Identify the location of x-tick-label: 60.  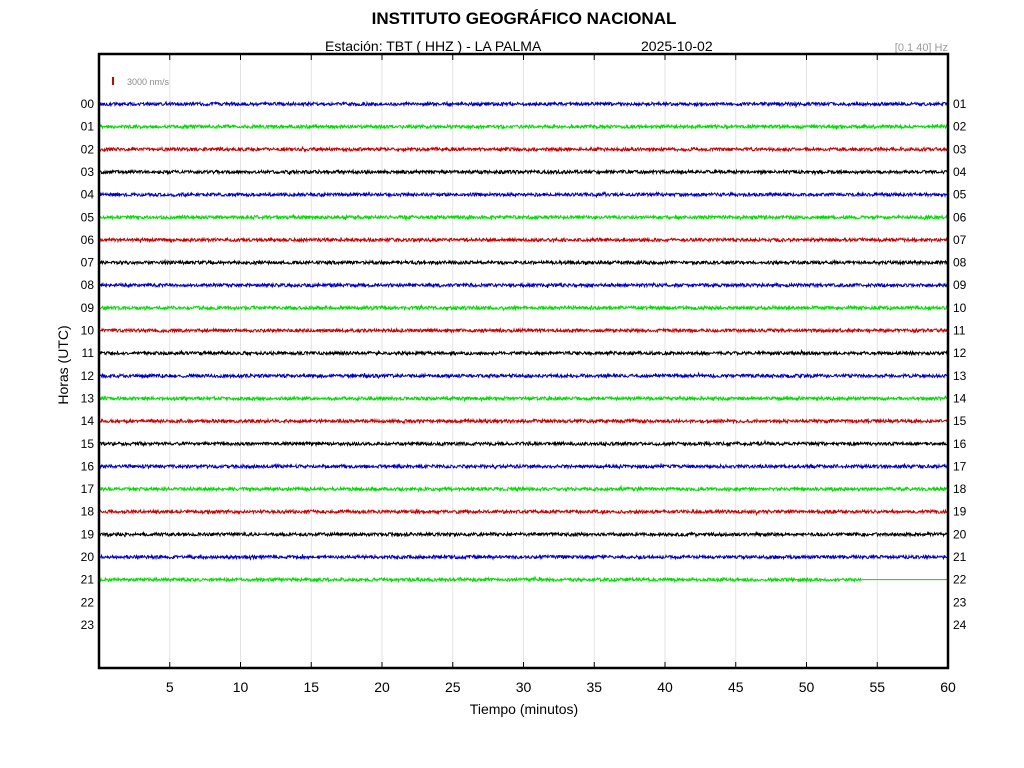
(948, 687).